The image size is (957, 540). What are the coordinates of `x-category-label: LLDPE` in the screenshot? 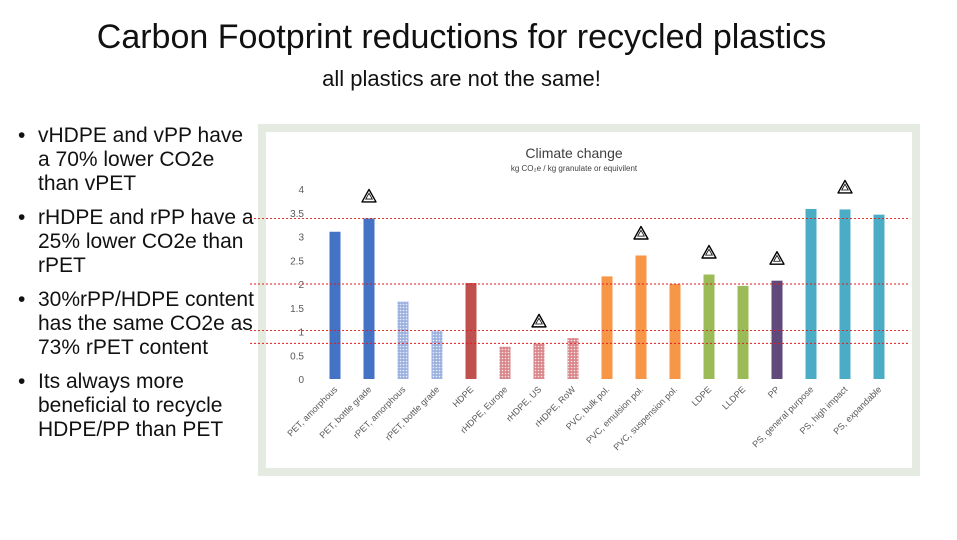 It's located at (733, 397).